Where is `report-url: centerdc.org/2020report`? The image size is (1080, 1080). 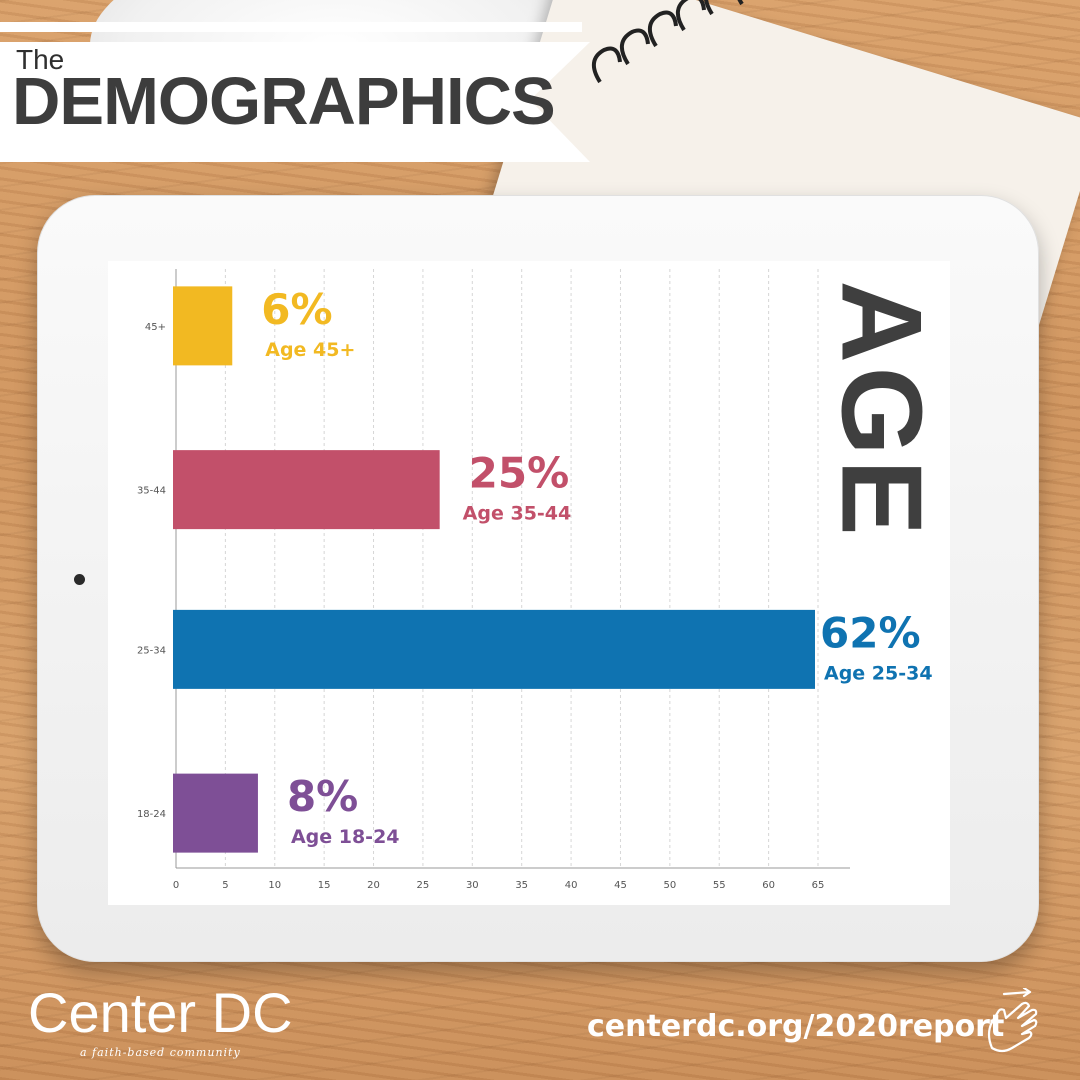 report-url: centerdc.org/2020report is located at coordinates (796, 1026).